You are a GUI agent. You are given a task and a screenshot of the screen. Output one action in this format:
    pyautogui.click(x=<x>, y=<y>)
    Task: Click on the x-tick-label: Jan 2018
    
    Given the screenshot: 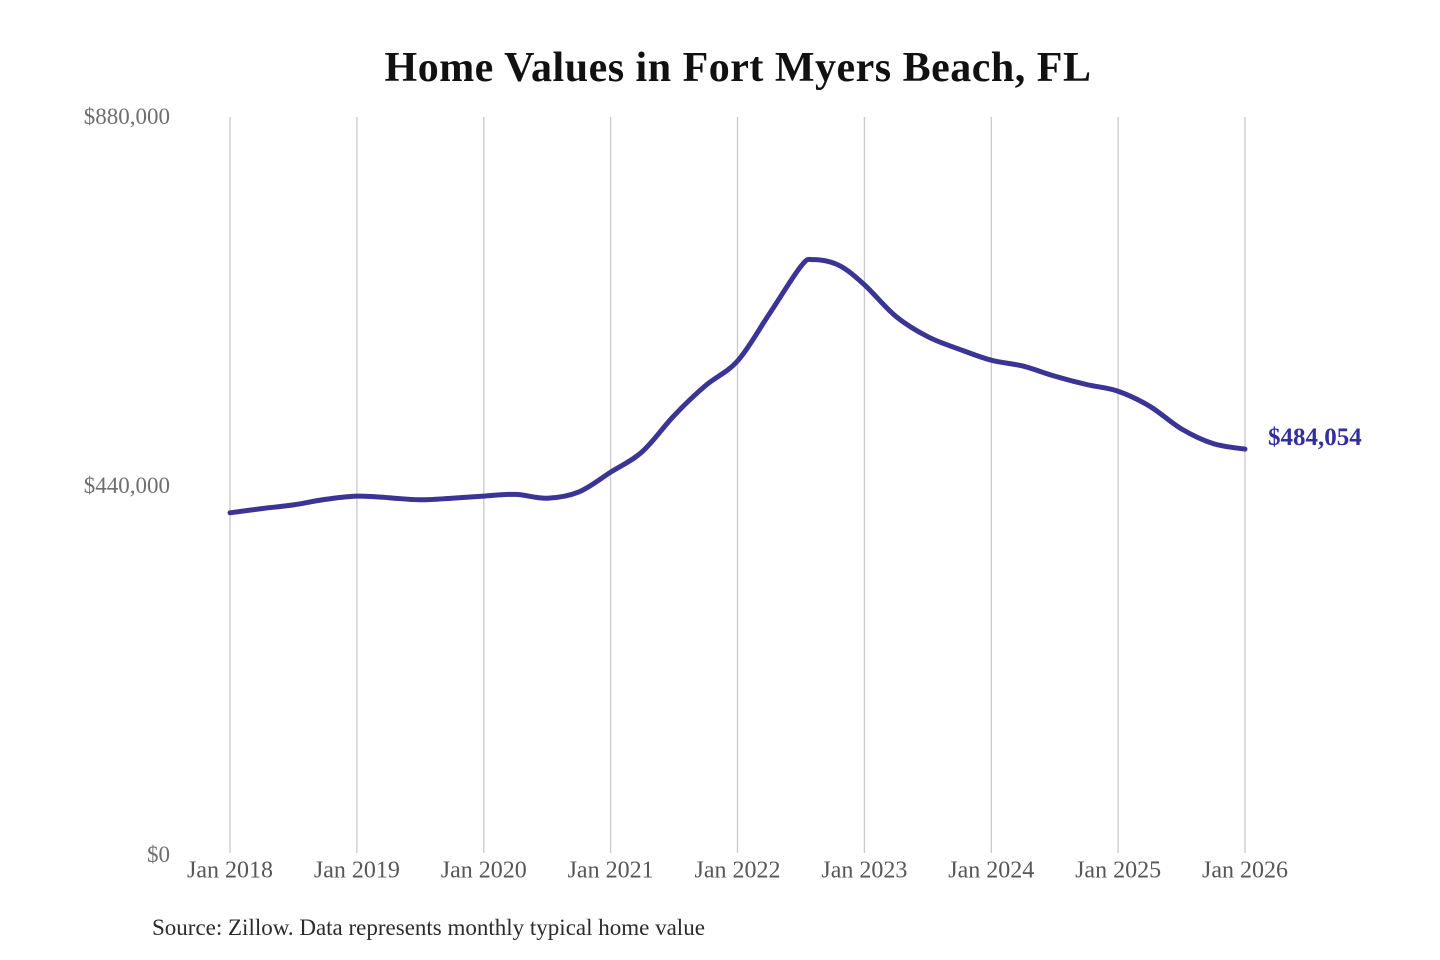 What is the action you would take?
    pyautogui.click(x=230, y=870)
    